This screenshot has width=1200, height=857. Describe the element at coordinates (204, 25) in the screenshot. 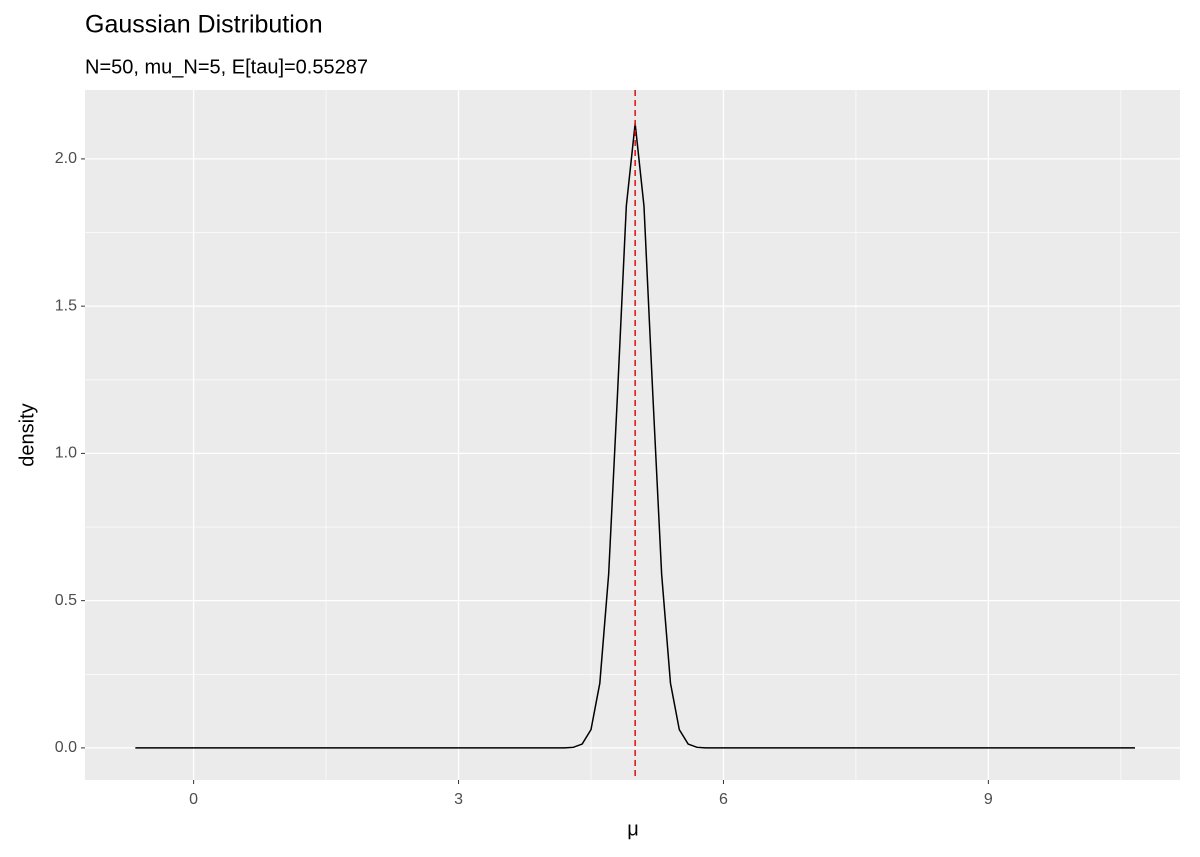

I see `chart-title: Gaussian Distribution` at that location.